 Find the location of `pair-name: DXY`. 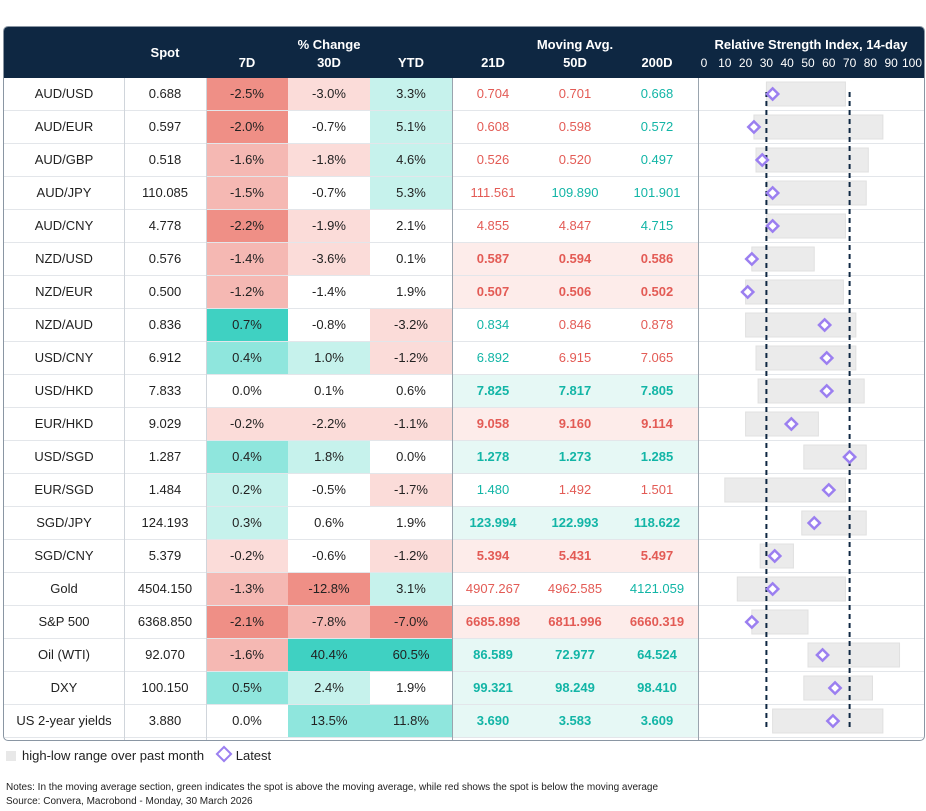

pair-name: DXY is located at coordinates (64, 687).